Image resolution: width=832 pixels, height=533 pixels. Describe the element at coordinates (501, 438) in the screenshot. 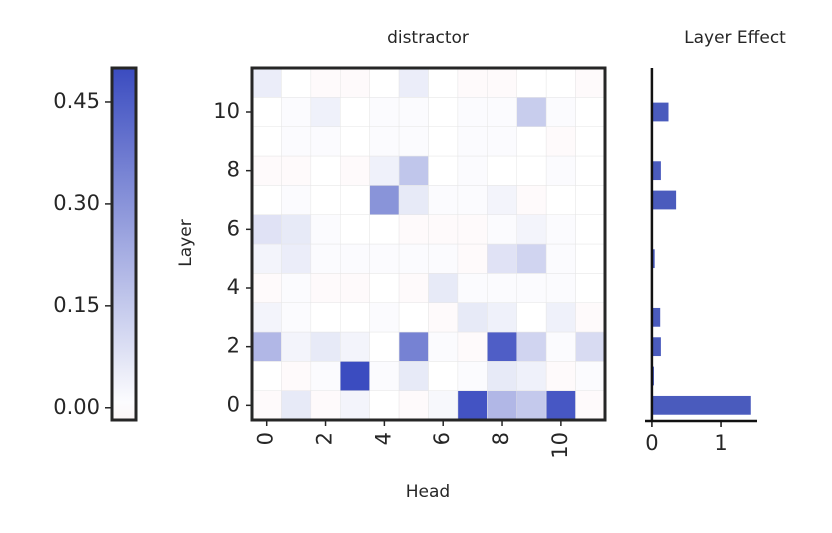

I see `x-tick-label: 8` at that location.